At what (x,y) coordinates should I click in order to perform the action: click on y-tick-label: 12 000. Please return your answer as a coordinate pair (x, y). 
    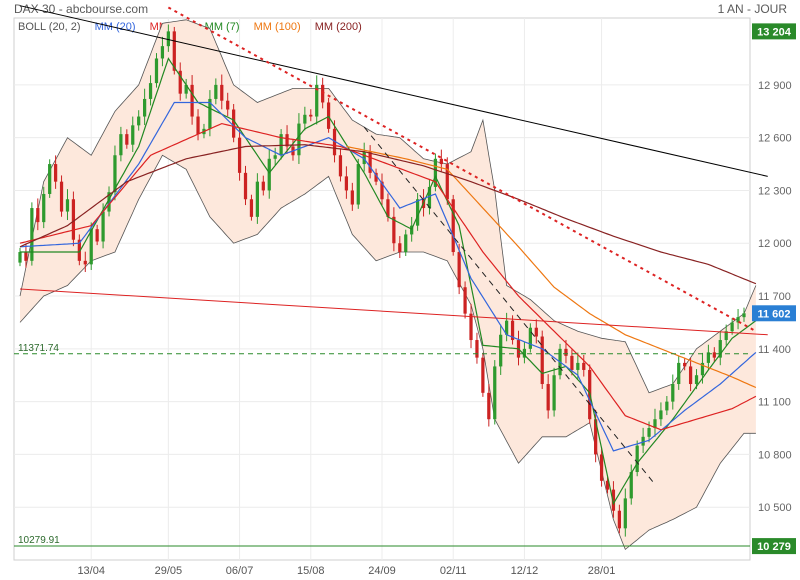
    Looking at the image, I should click on (775, 244).